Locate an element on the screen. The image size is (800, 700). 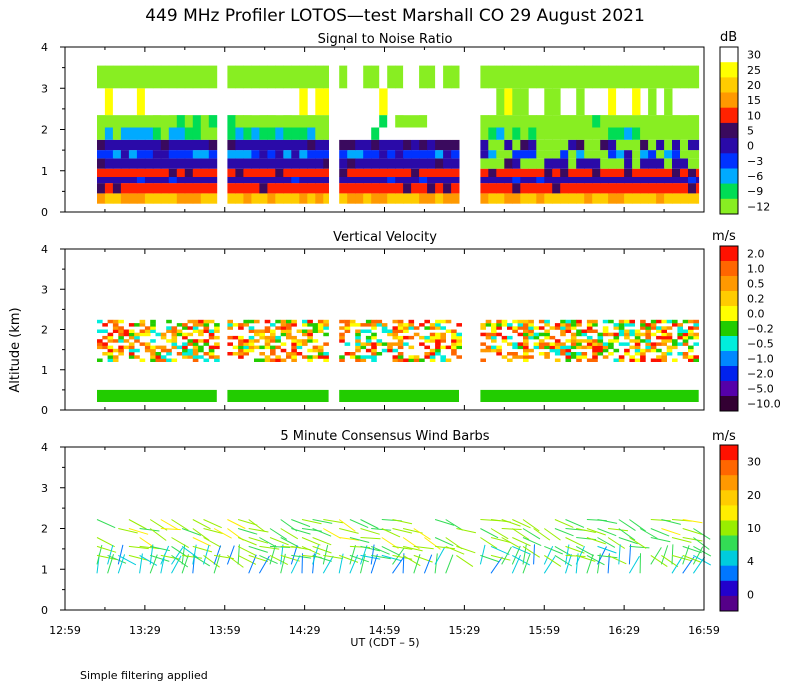
wb-segment is located at coordinates (595, 546).